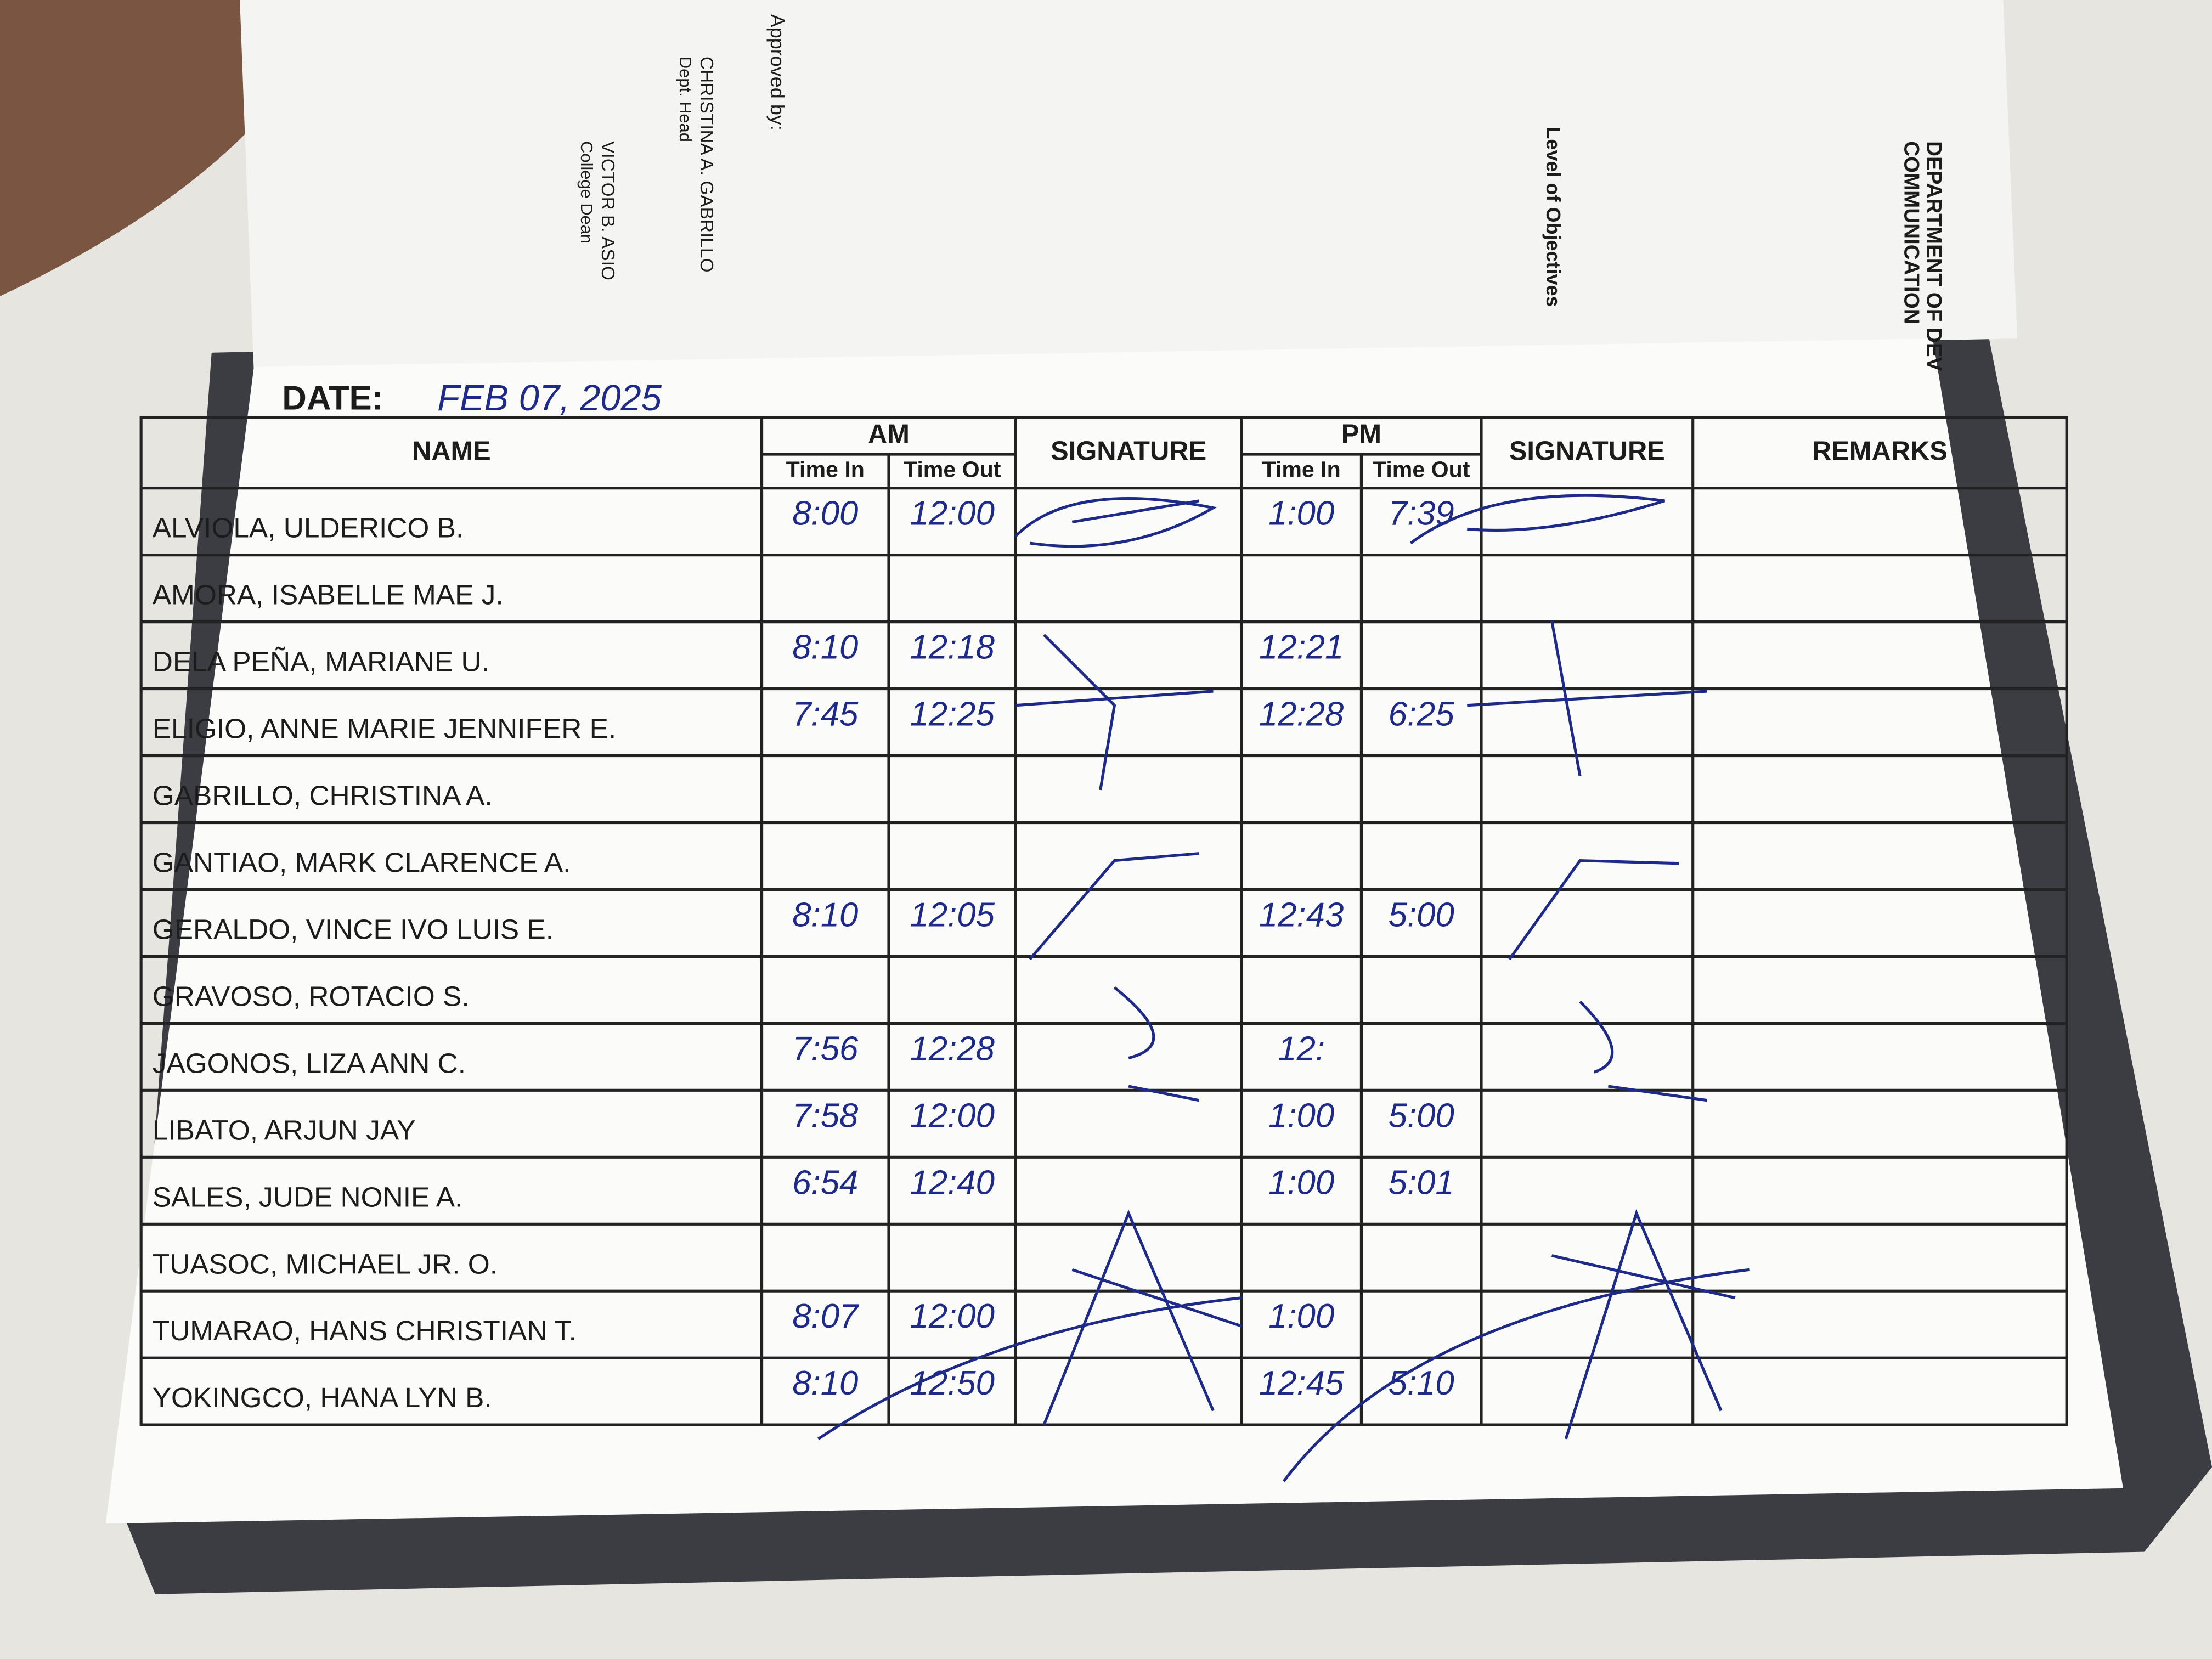 The width and height of the screenshot is (2212, 1659). Describe the element at coordinates (322, 1397) in the screenshot. I see `attendee-name: YOKINGCO, HANA LYN B.` at that location.